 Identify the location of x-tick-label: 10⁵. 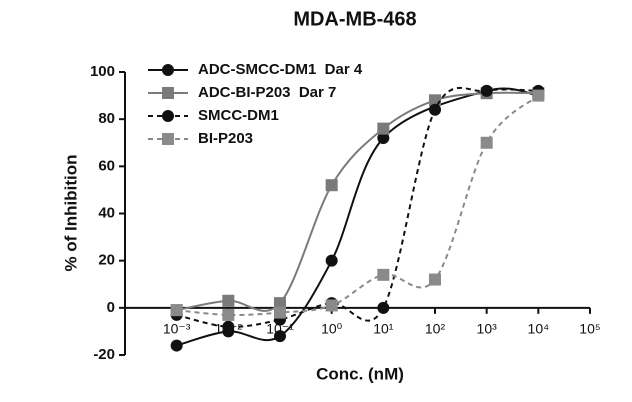
(589, 329).